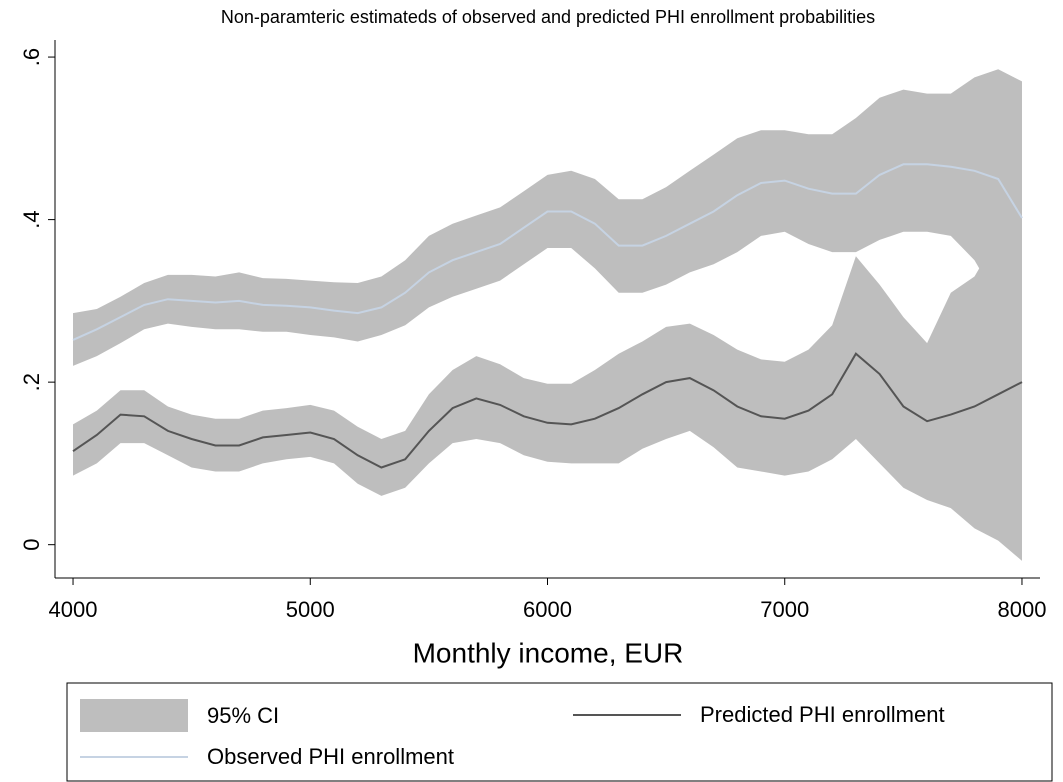 The width and height of the screenshot is (1063, 782). What do you see at coordinates (548, 652) in the screenshot?
I see `x-axis-title: Monthly income, EUR` at bounding box center [548, 652].